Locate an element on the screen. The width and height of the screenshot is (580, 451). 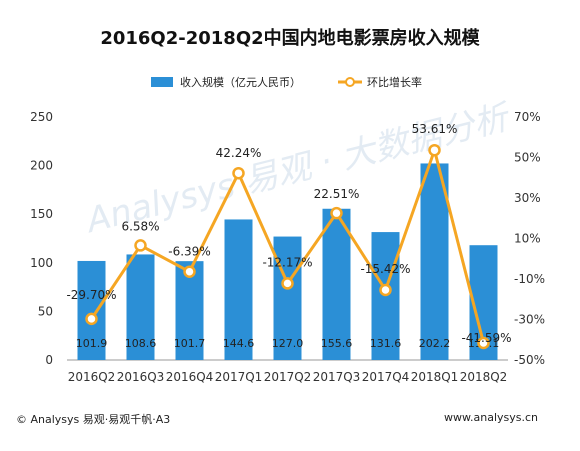
bar-data-label: 144.6 is located at coordinates (239, 343).